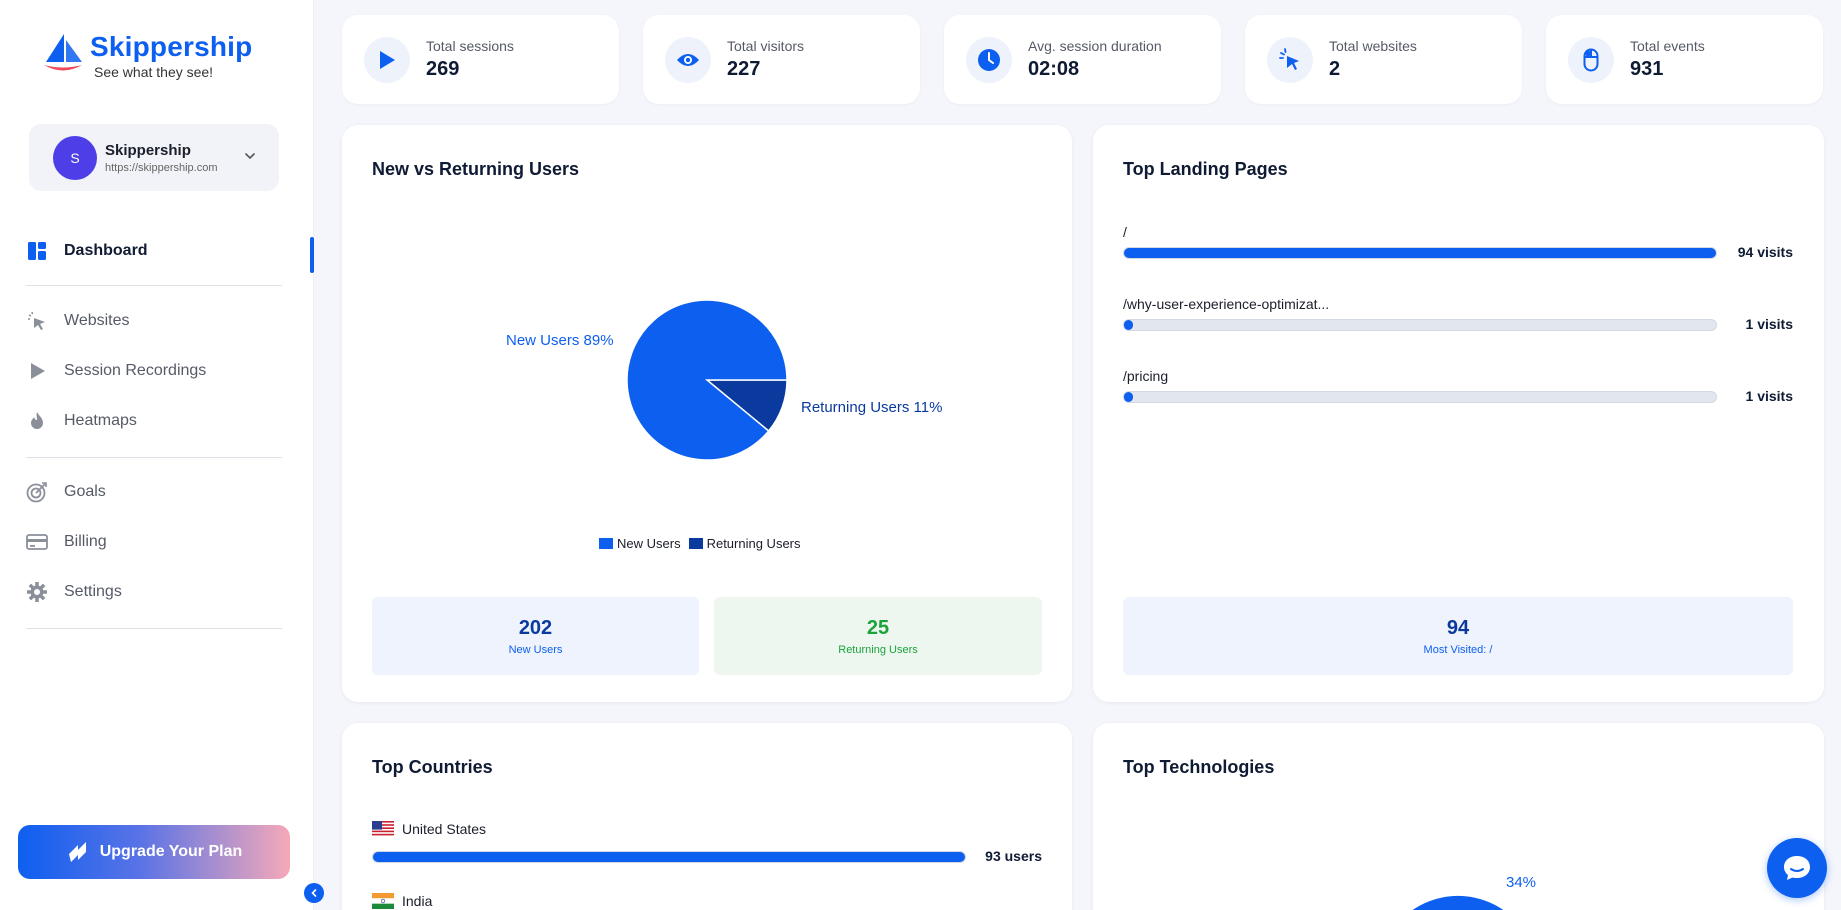  I want to click on pie-label-new-users: New Users 89%, so click(560, 340).